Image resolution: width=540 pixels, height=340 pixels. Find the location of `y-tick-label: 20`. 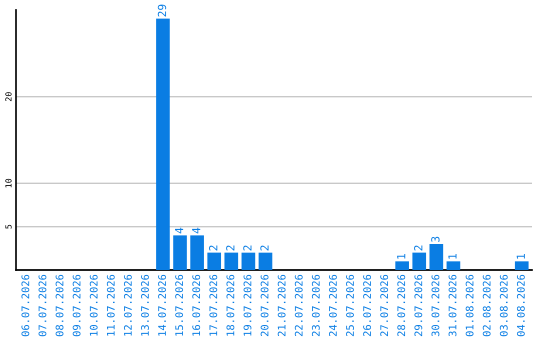

y-tick-label: 20 is located at coordinates (8, 97).